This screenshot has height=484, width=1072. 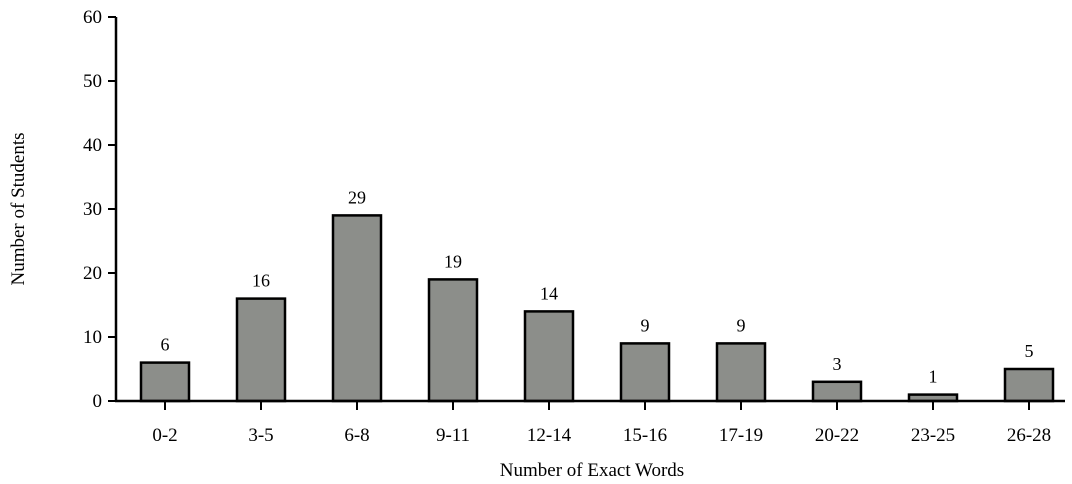 What do you see at coordinates (592, 470) in the screenshot?
I see `x-axis-title: Number of Exact Words` at bounding box center [592, 470].